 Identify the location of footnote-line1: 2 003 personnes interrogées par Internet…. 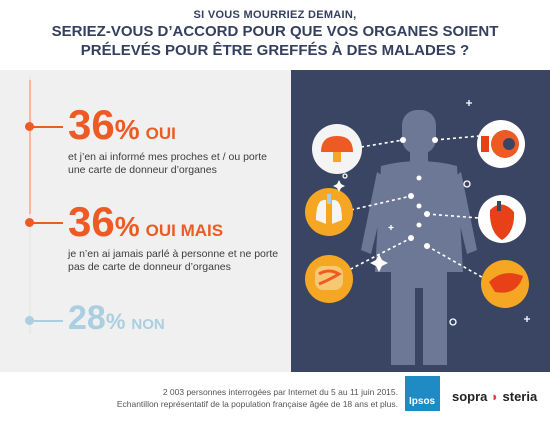
(280, 392).